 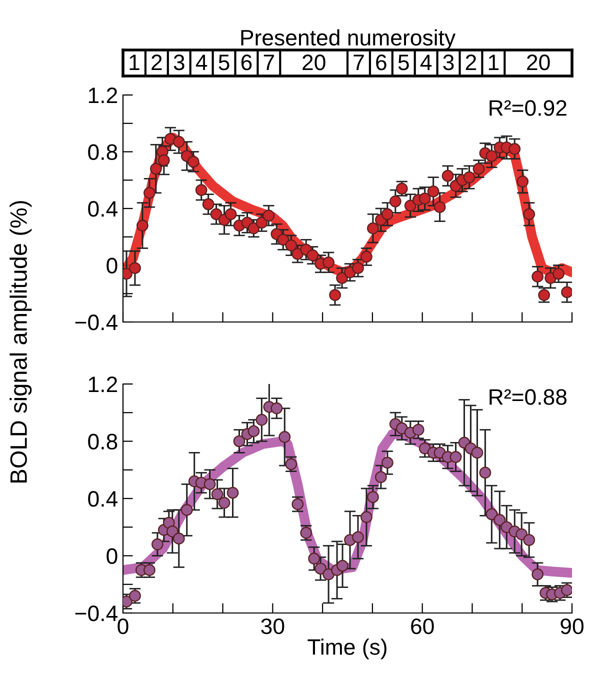 I want to click on x-axis-title: Time (s), so click(x=347, y=649).